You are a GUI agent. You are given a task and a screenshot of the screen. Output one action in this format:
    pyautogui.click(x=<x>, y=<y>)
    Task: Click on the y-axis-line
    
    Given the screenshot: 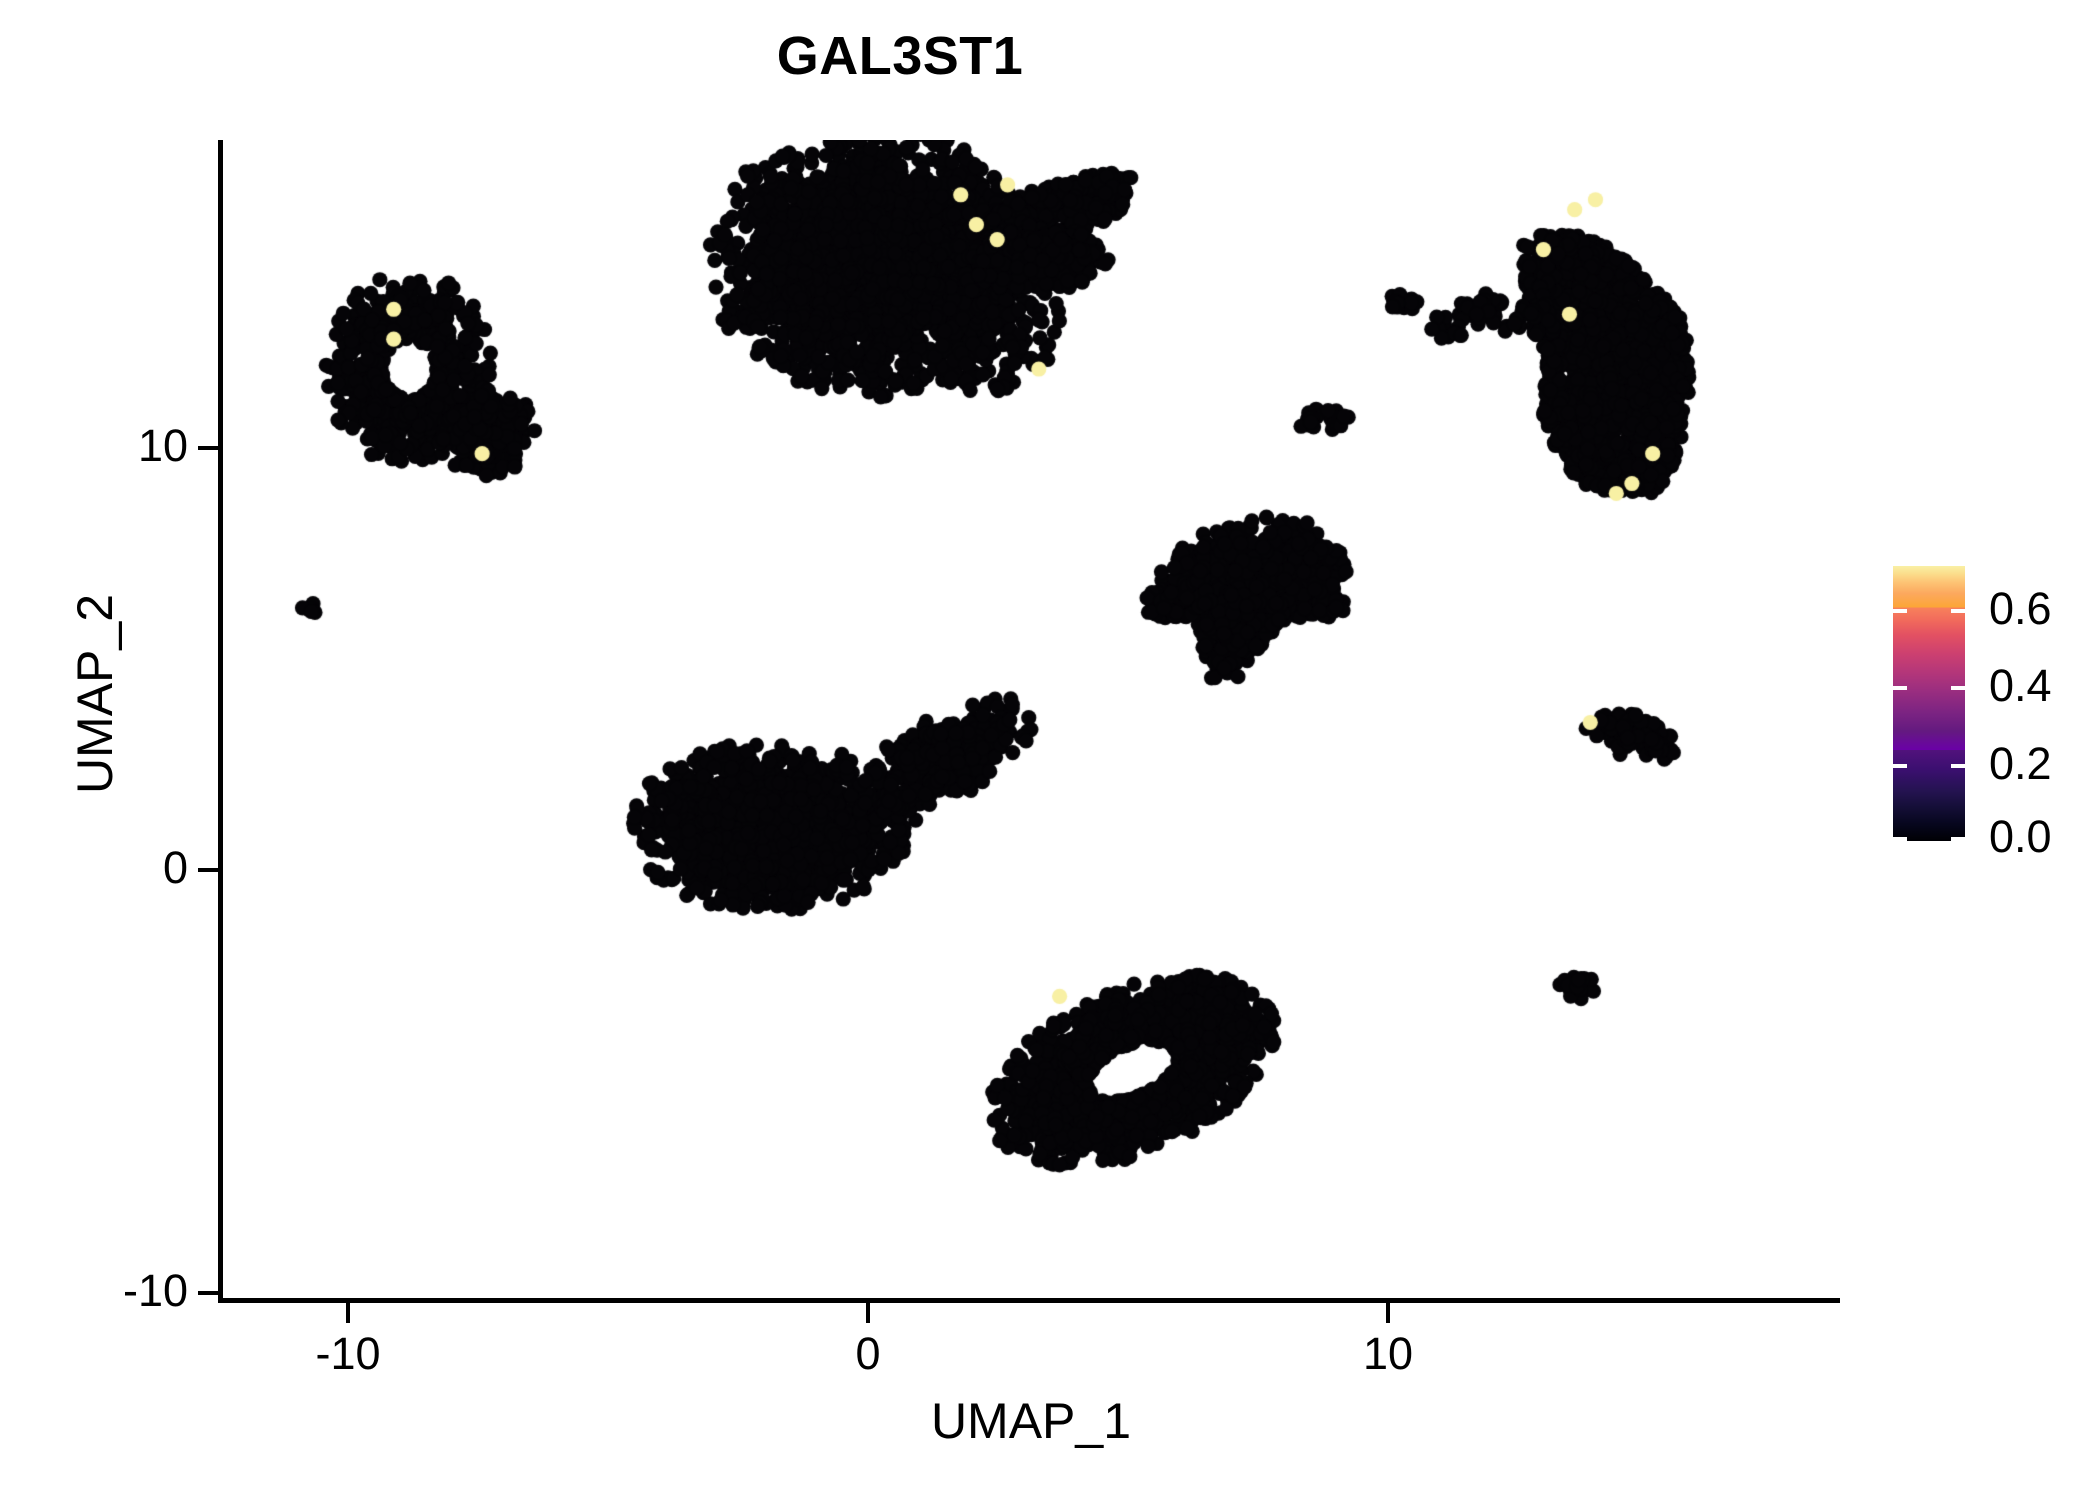 What is the action you would take?
    pyautogui.click(x=220, y=721)
    